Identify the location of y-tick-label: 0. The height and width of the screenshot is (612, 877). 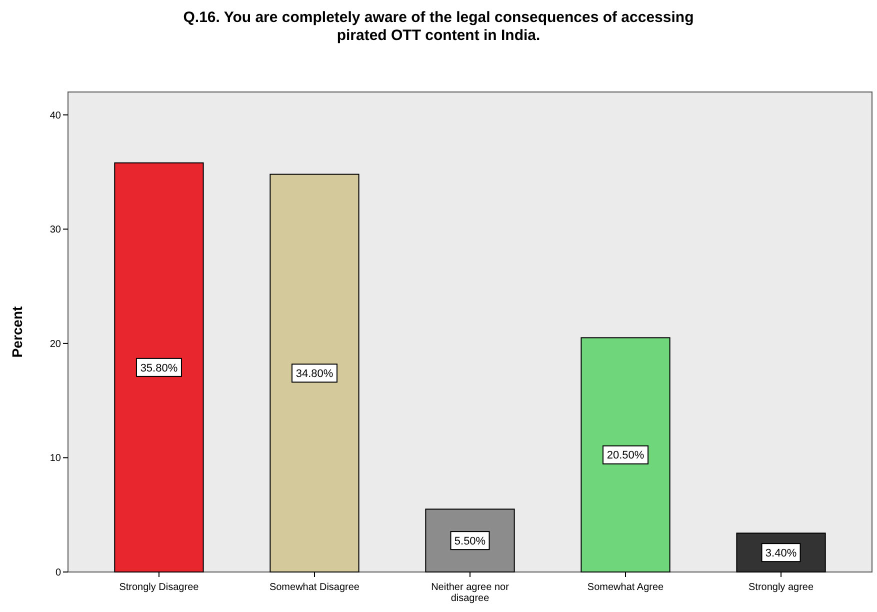
(58, 573).